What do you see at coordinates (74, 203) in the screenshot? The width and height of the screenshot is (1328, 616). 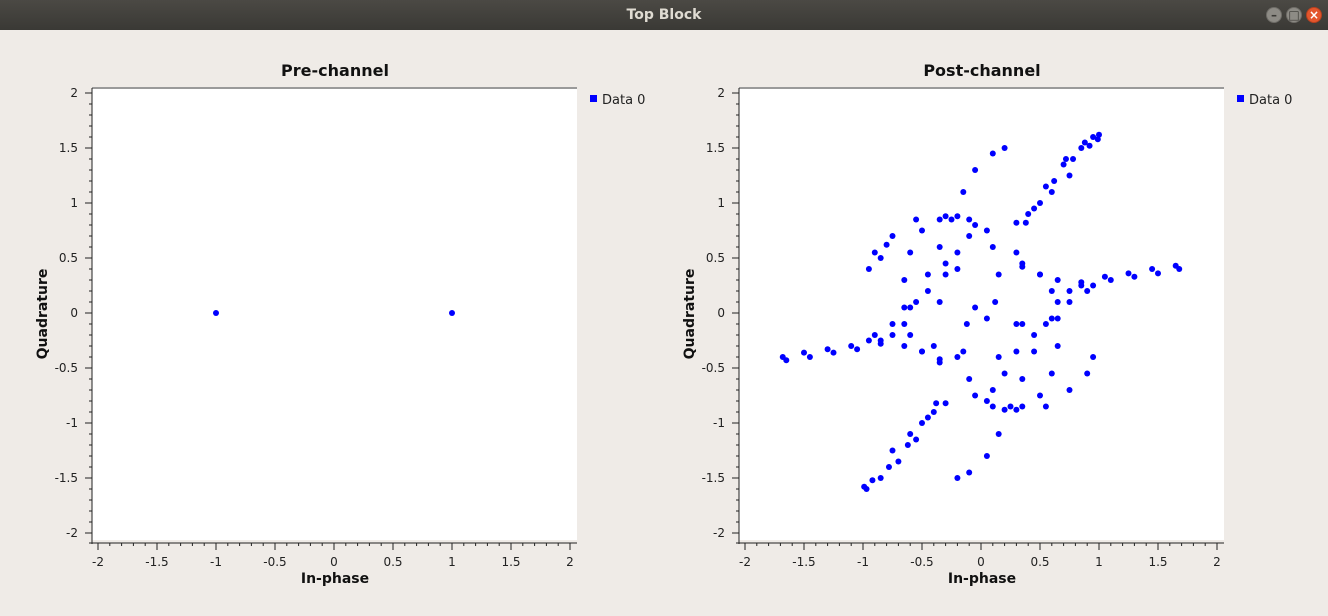 I see `y-tick-label: 1` at bounding box center [74, 203].